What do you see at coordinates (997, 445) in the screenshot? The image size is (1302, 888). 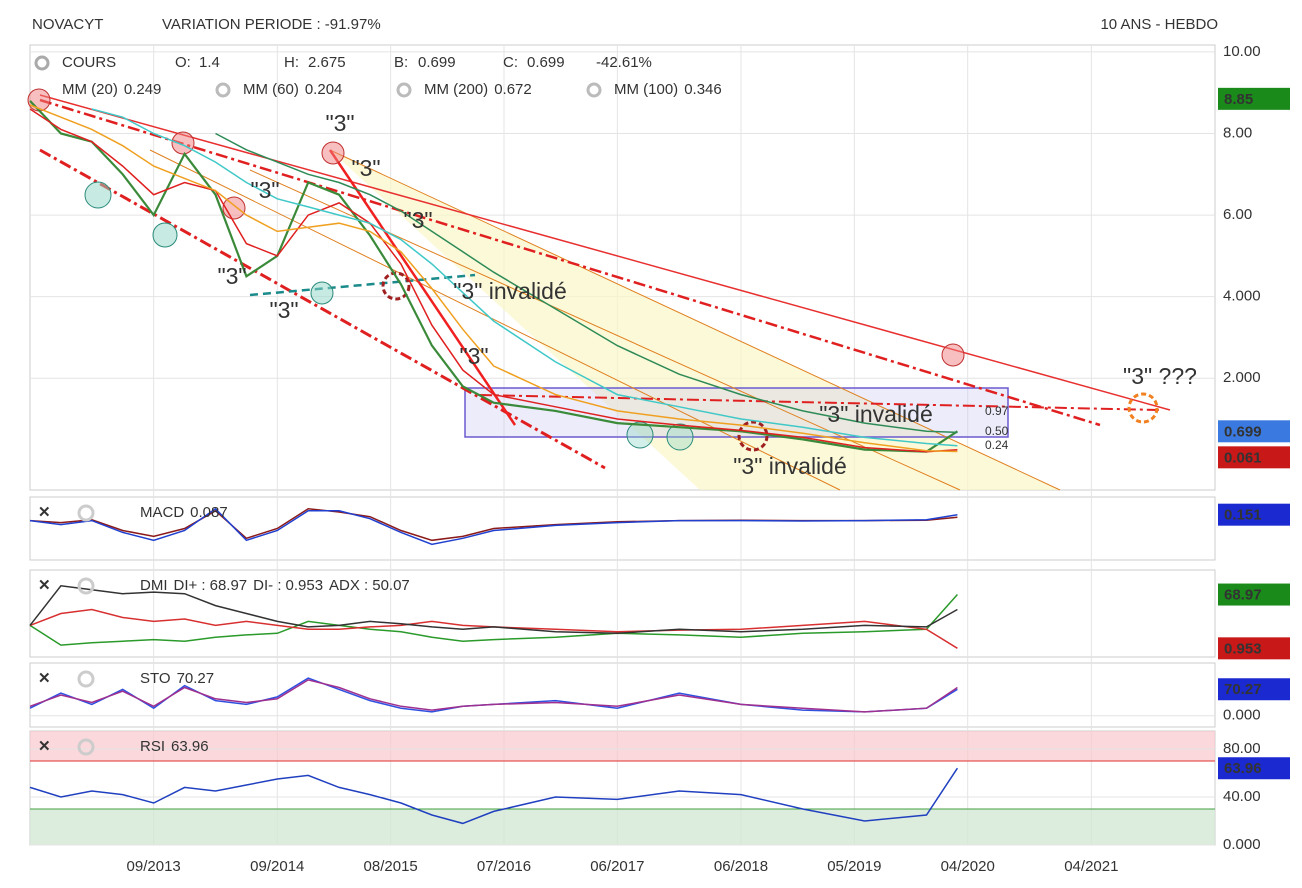 I see `annotation: 0.24` at bounding box center [997, 445].